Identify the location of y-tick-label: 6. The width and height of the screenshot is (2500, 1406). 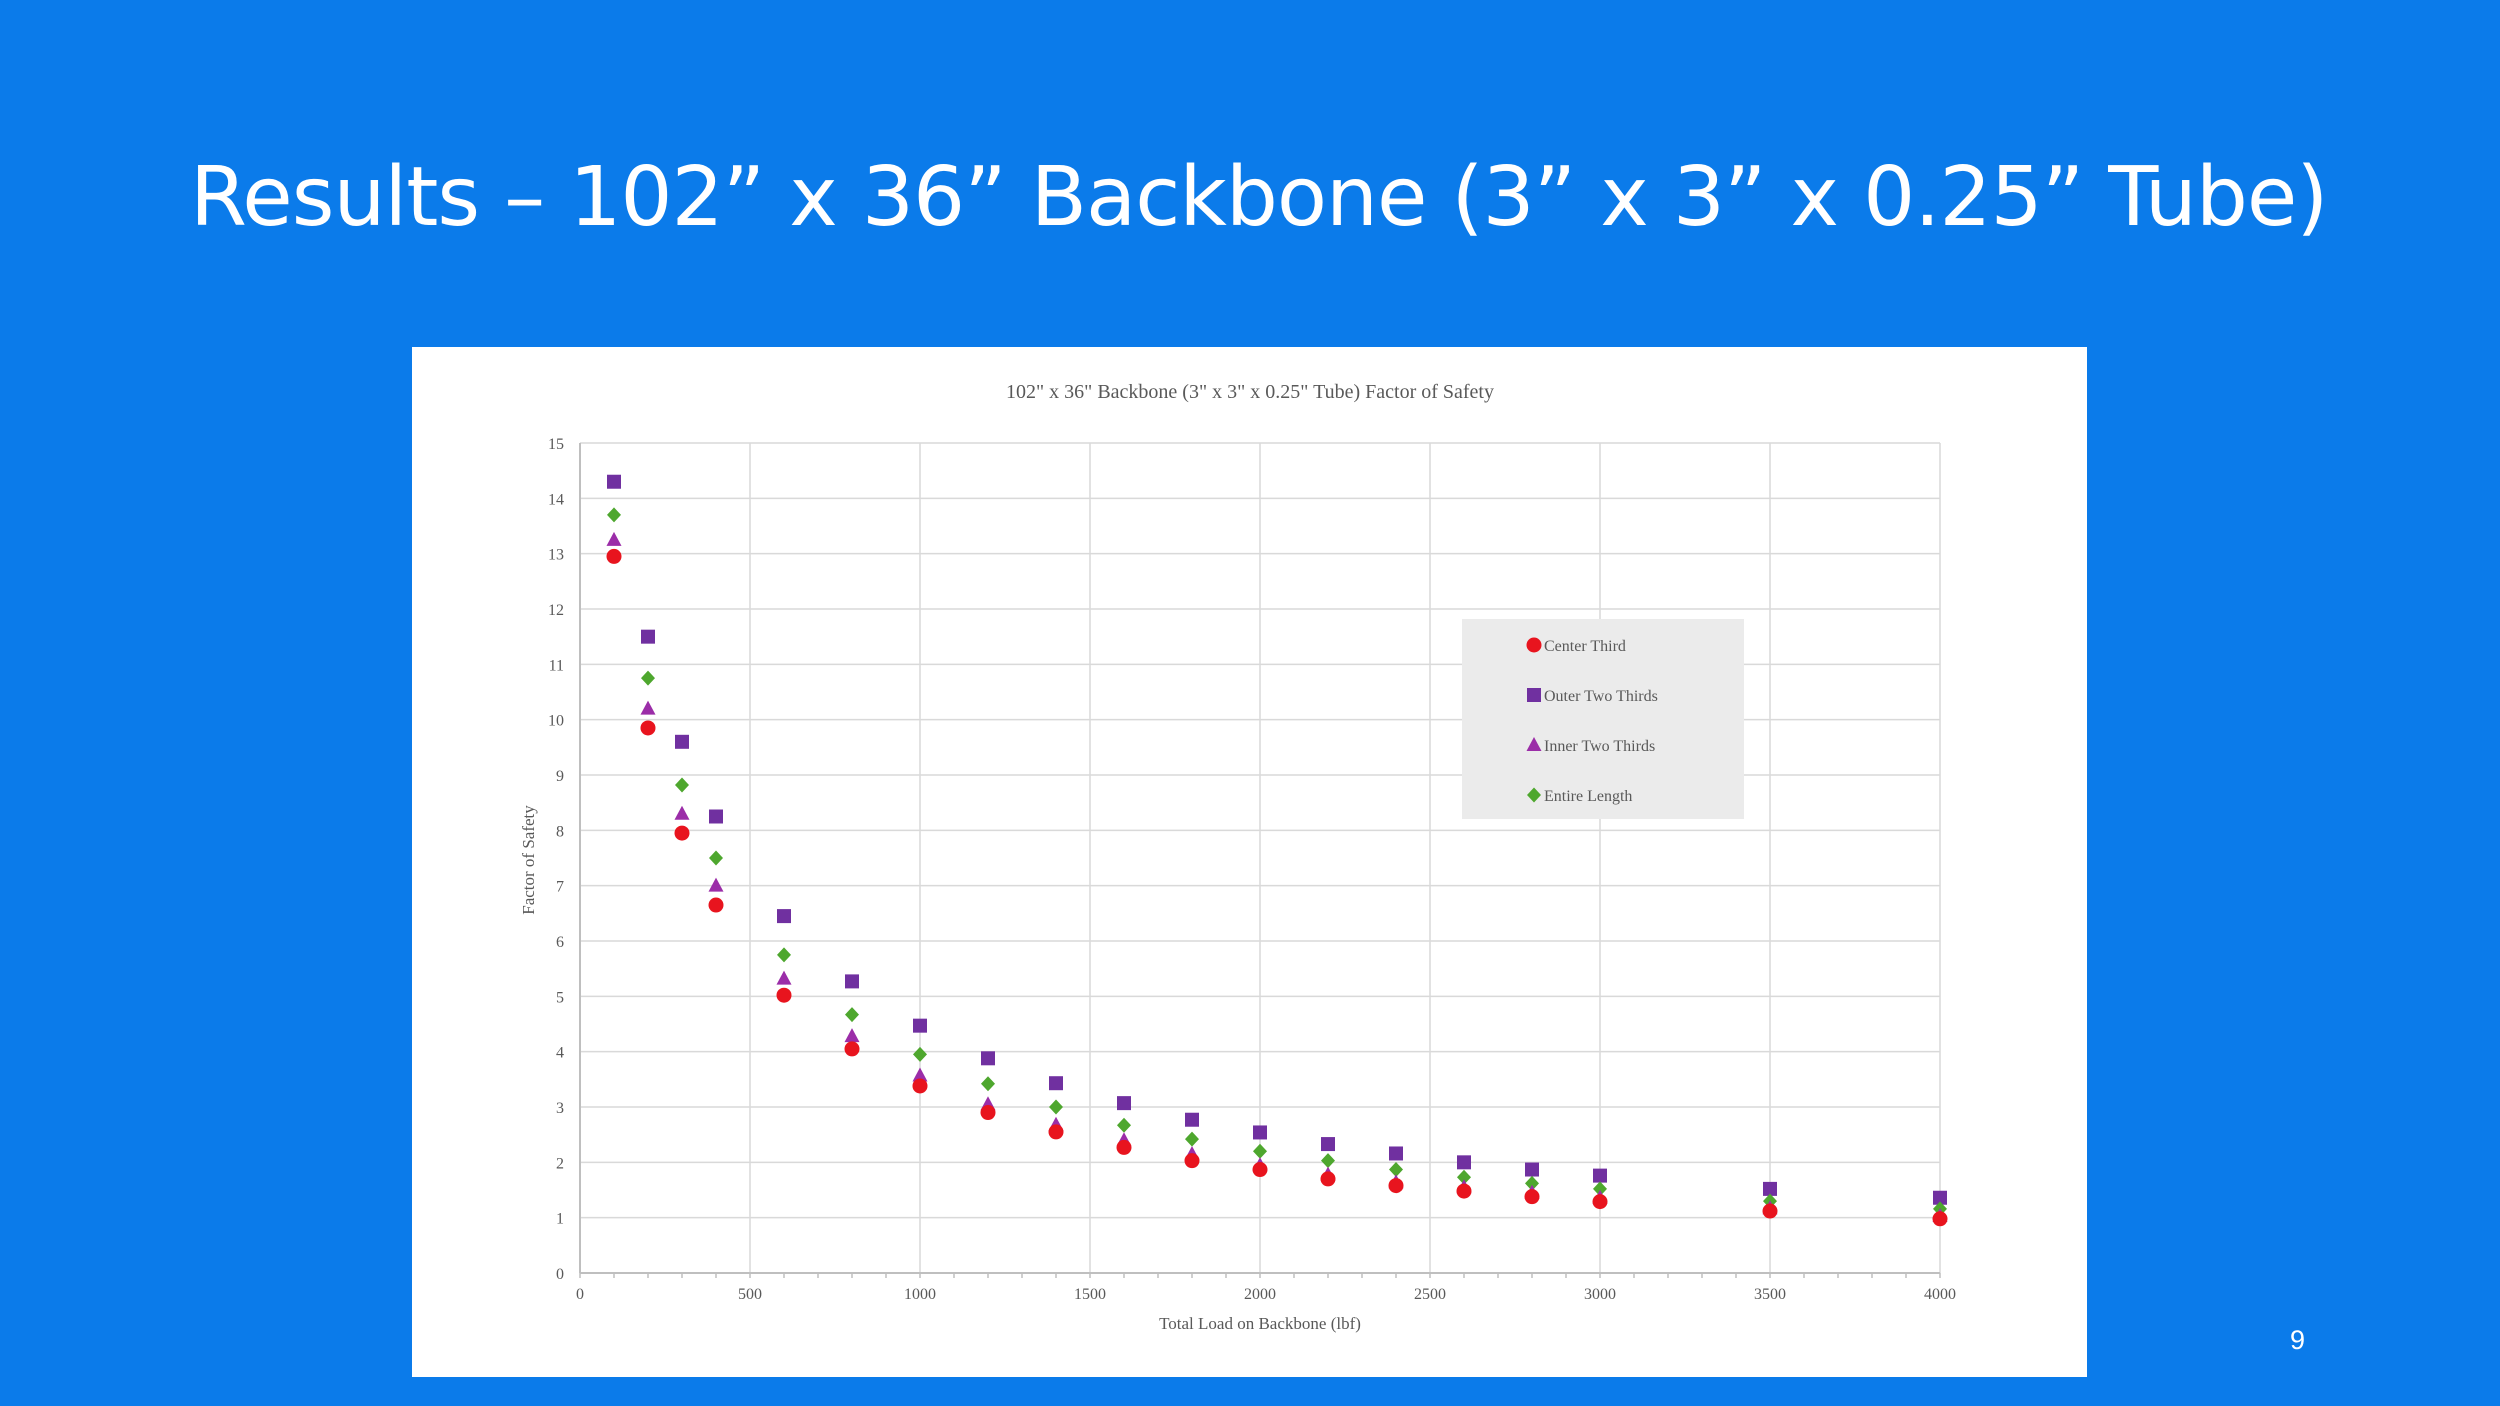
(560, 942).